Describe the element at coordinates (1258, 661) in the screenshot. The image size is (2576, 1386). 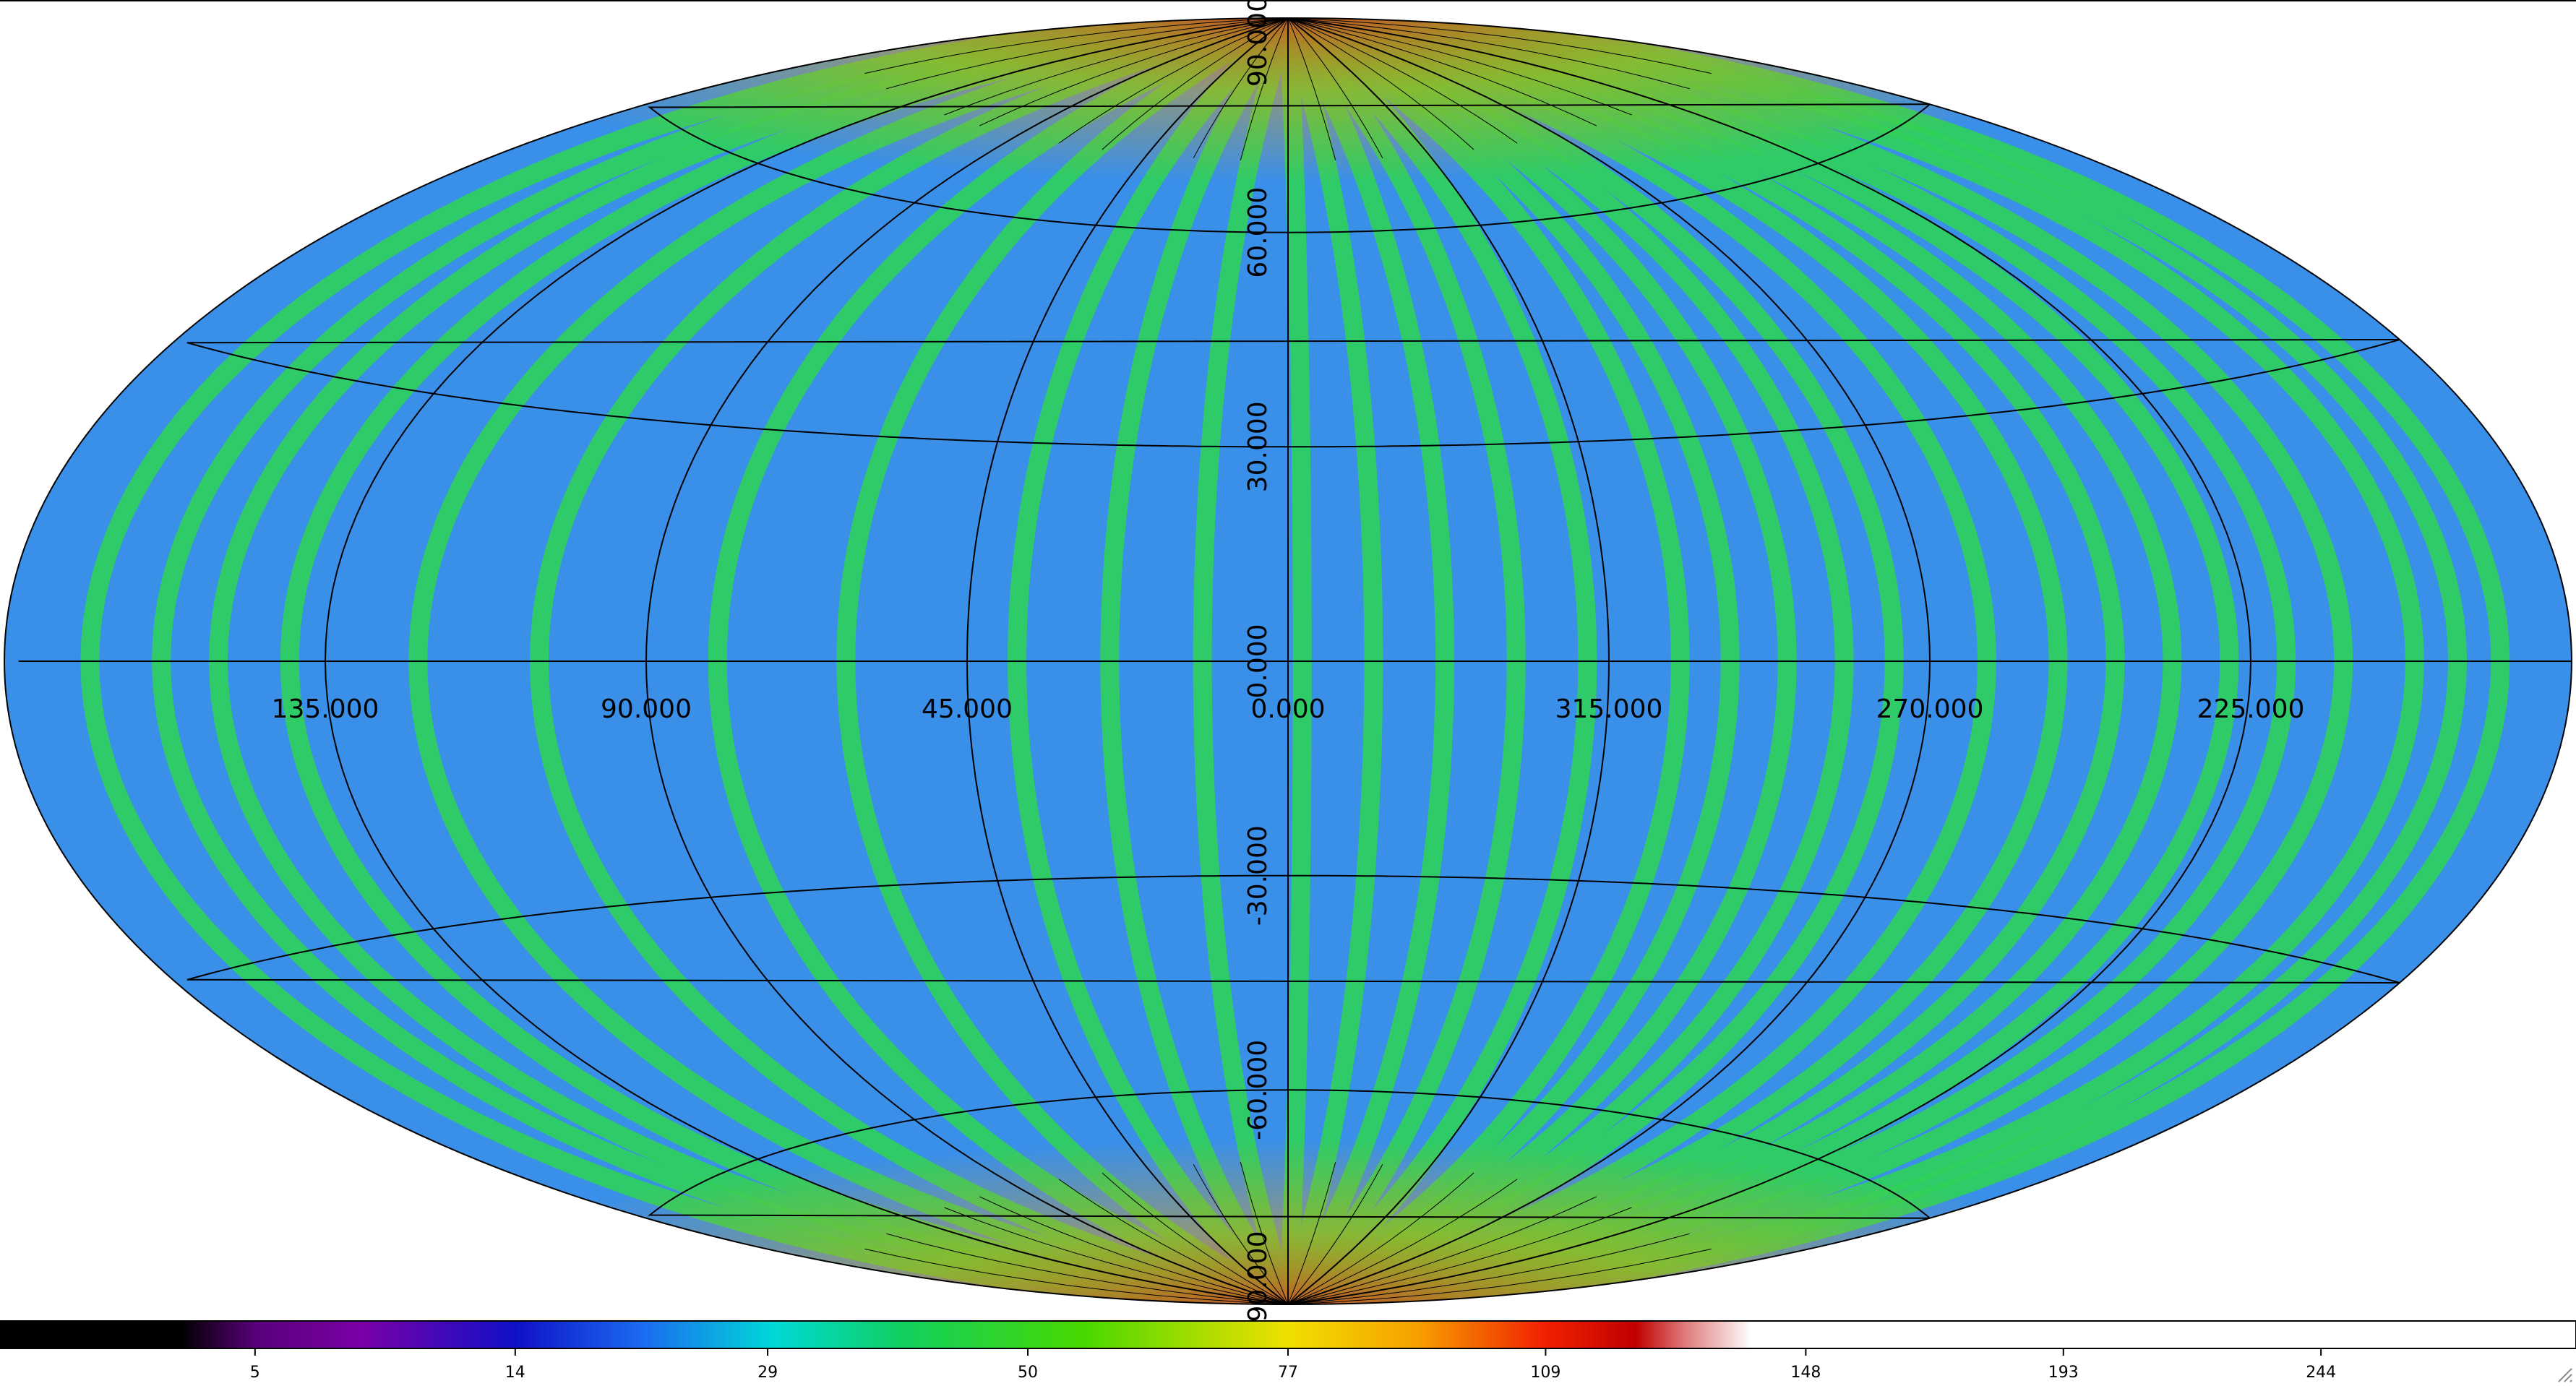
I see `latitude-label: 0.000` at that location.